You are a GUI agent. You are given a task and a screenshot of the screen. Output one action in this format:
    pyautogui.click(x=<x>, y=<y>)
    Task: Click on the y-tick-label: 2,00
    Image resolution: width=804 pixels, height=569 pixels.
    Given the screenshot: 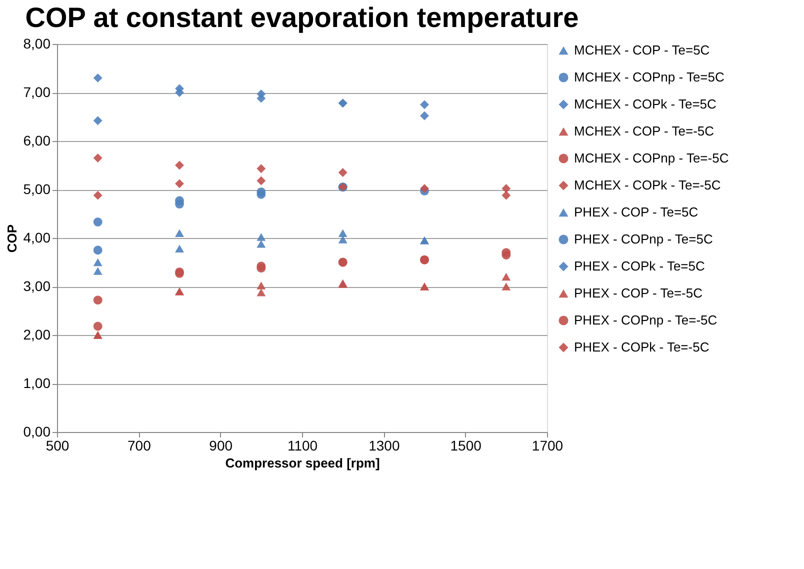 What is the action you would take?
    pyautogui.click(x=37, y=334)
    